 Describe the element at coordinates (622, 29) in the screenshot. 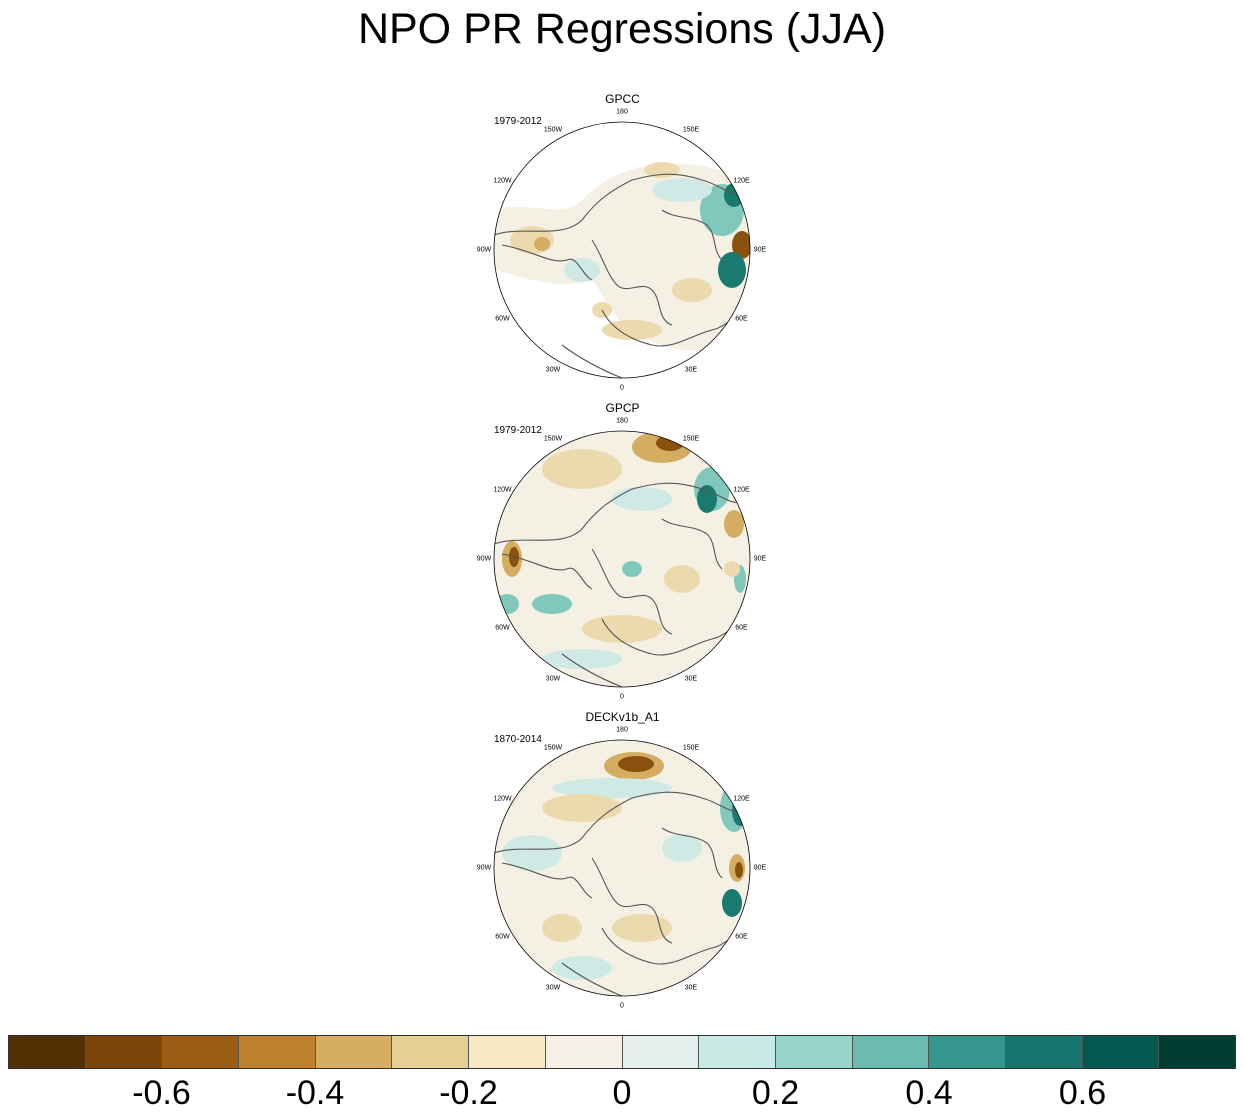

I see `figure-title: NPO PR Regressions (JJA)` at that location.